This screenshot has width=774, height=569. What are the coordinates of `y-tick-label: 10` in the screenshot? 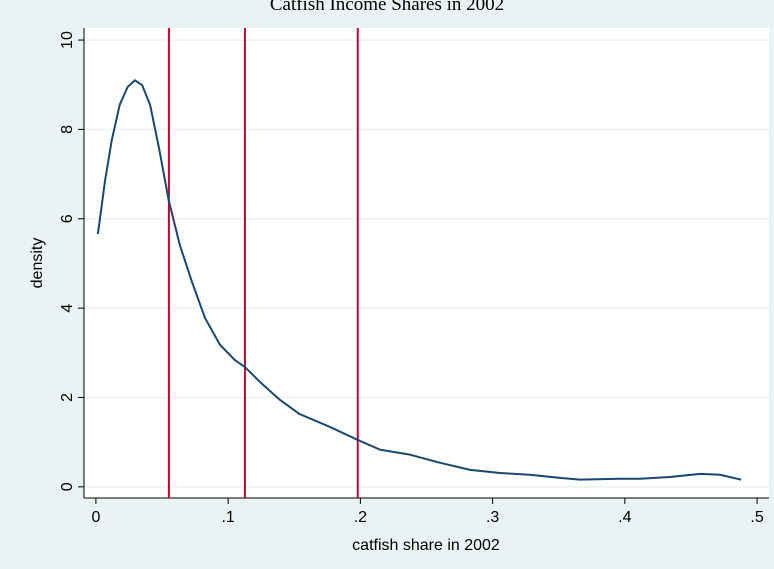 It's located at (67, 40).